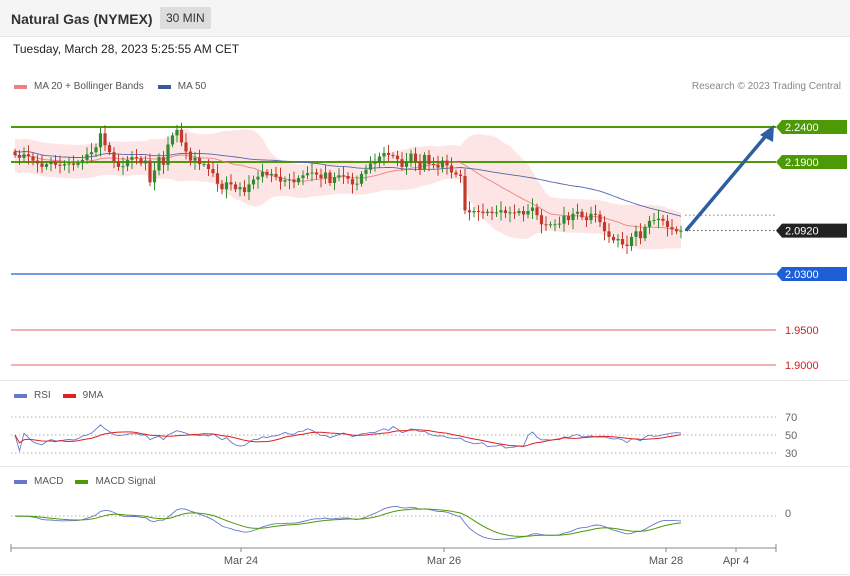 Image resolution: width=850 pixels, height=576 pixels. I want to click on macd-legend-label: MACD, so click(49, 481).